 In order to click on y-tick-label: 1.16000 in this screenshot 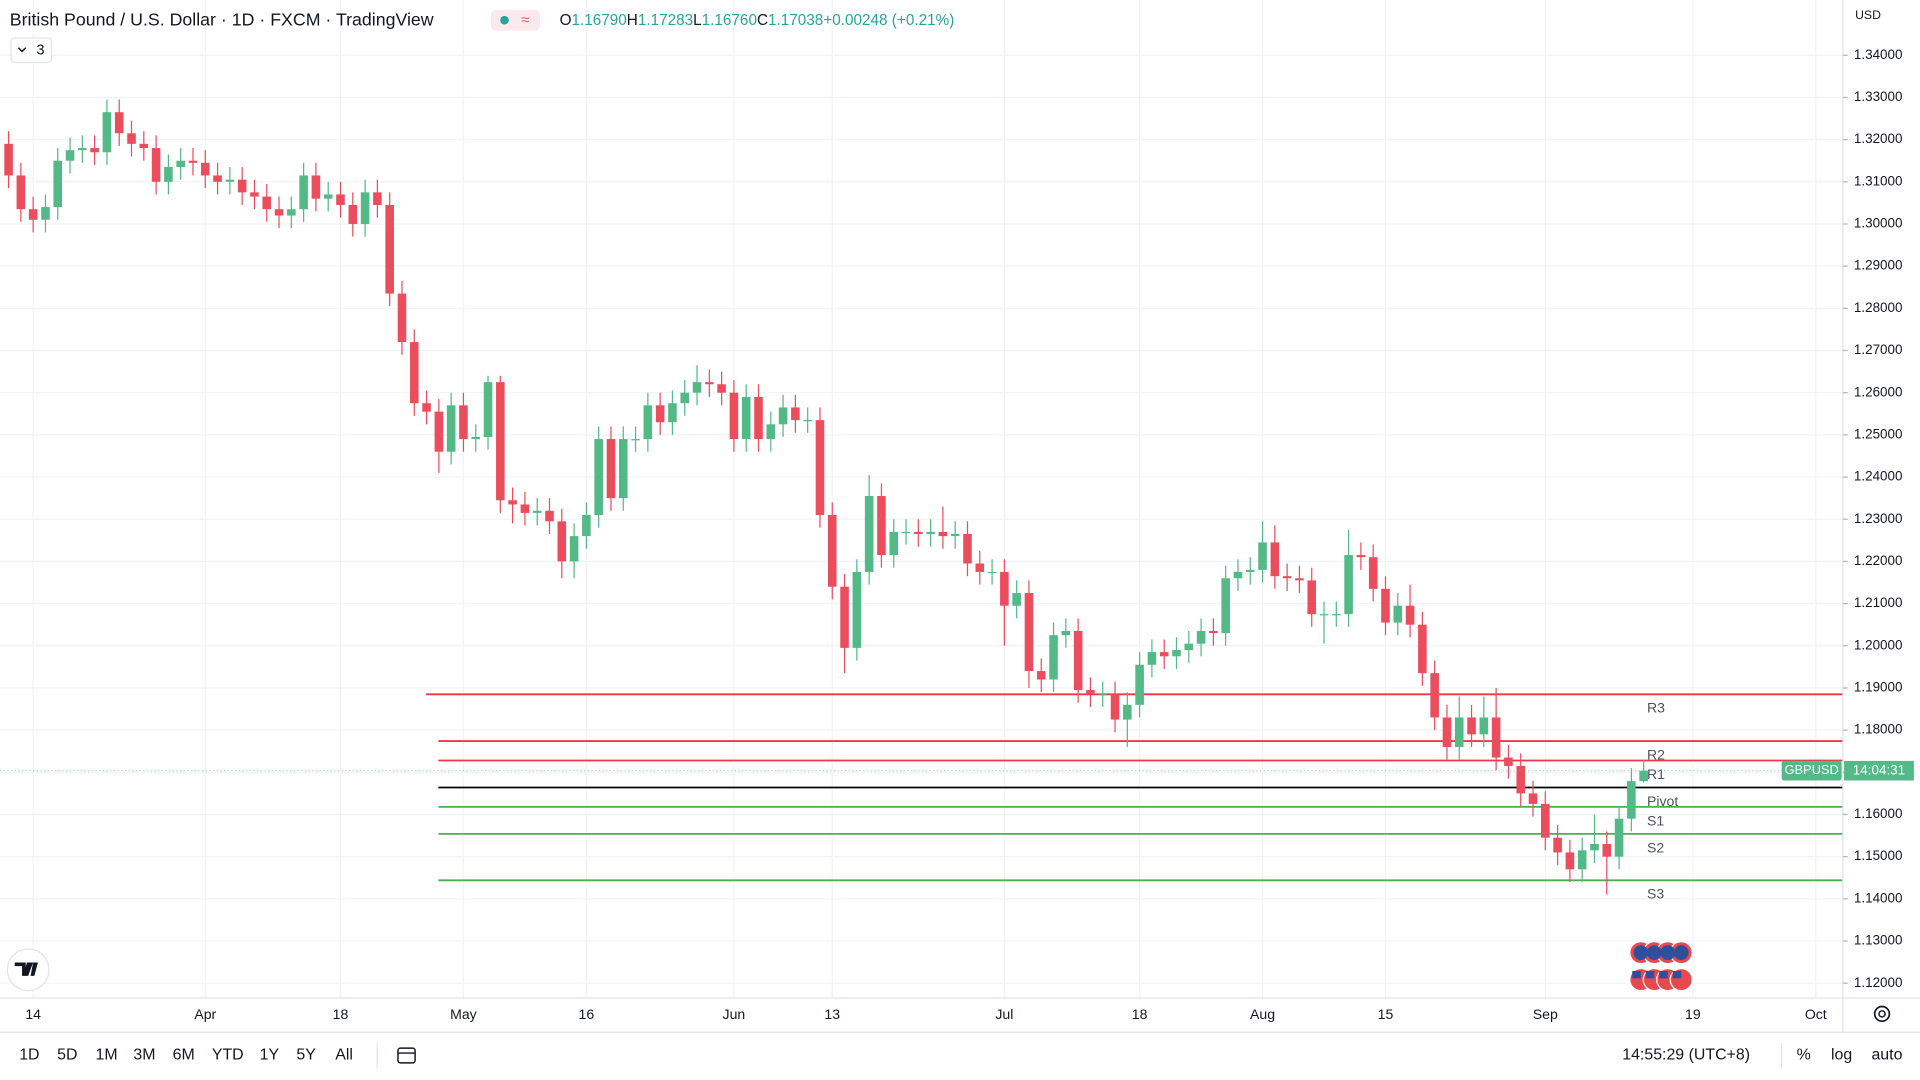, I will do `click(1878, 813)`.